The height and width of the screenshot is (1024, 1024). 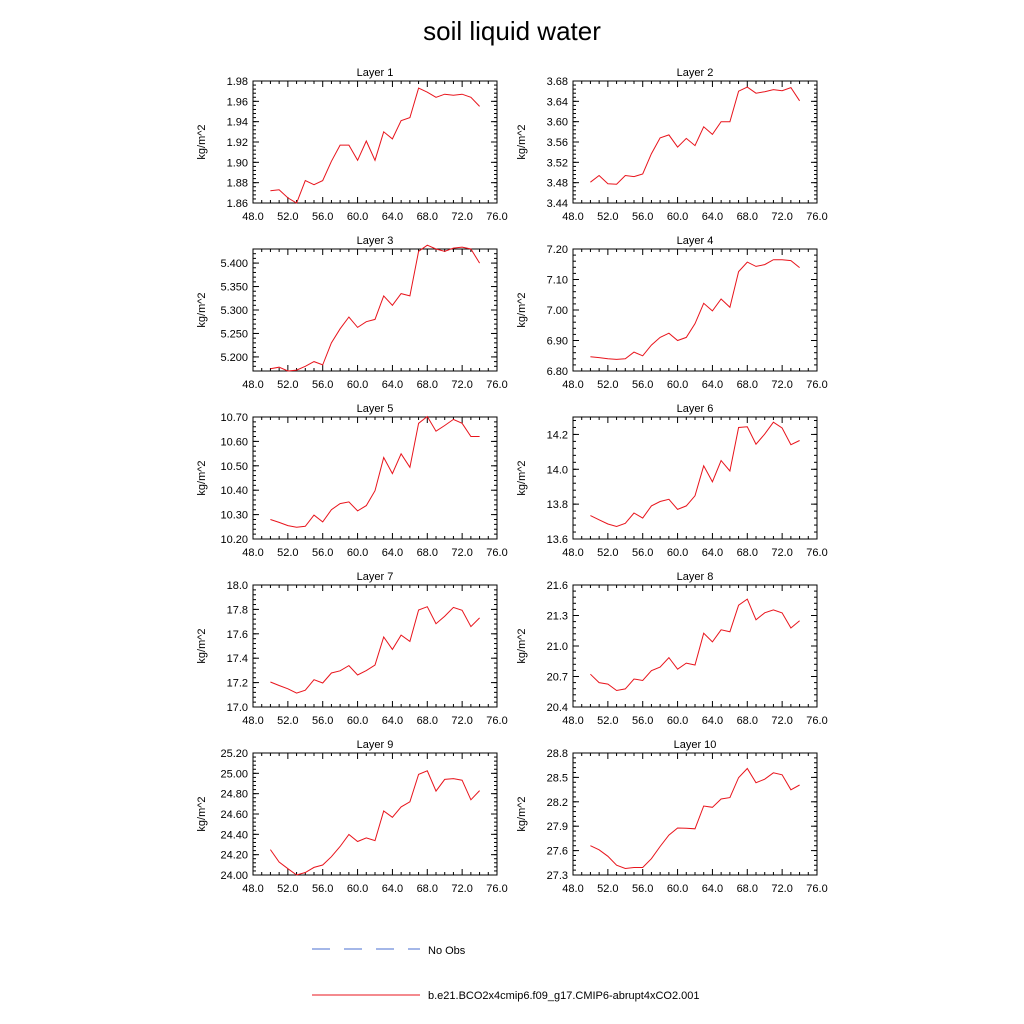 I want to click on panel-4-x-tick-label: 52.0, so click(x=607, y=385).